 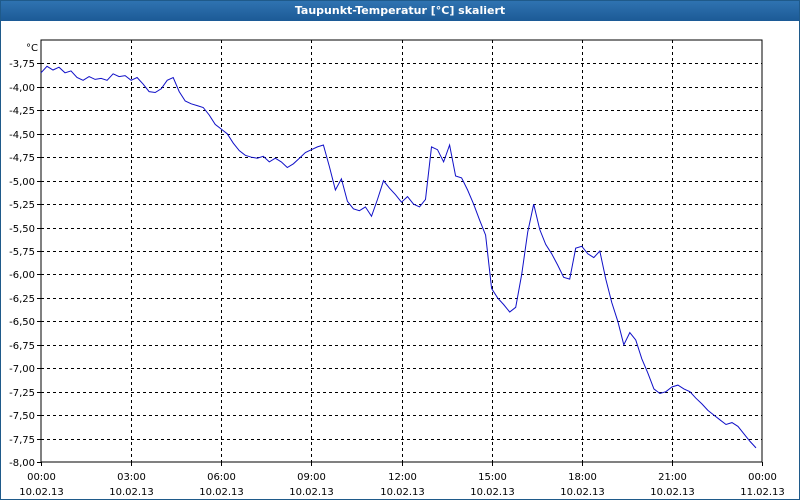 What do you see at coordinates (22, 64) in the screenshot?
I see `y-tick-label: -3,75` at bounding box center [22, 64].